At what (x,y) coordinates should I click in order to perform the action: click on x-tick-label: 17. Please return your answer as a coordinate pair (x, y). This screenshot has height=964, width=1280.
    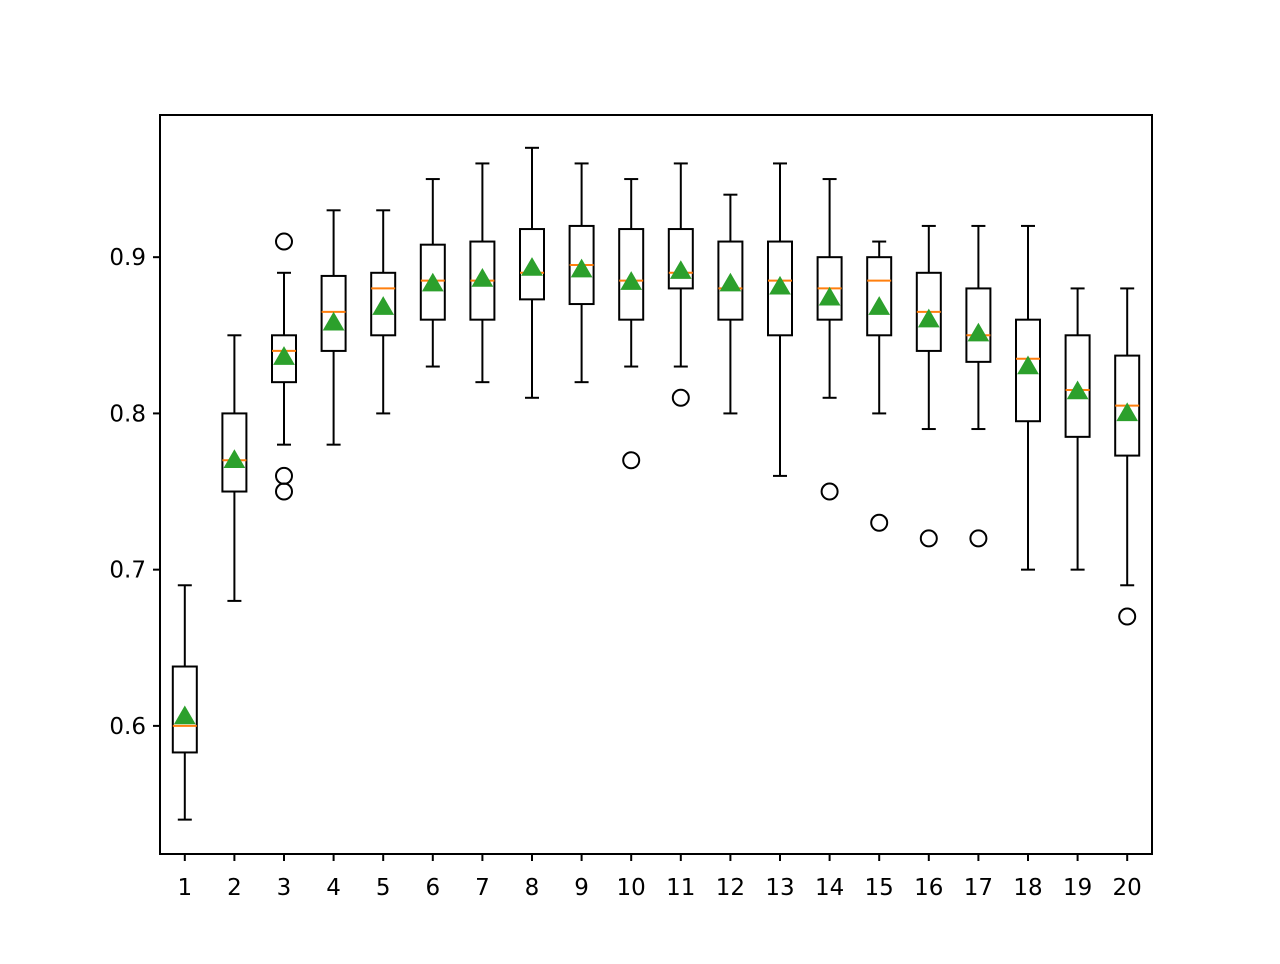
    Looking at the image, I should click on (978, 888).